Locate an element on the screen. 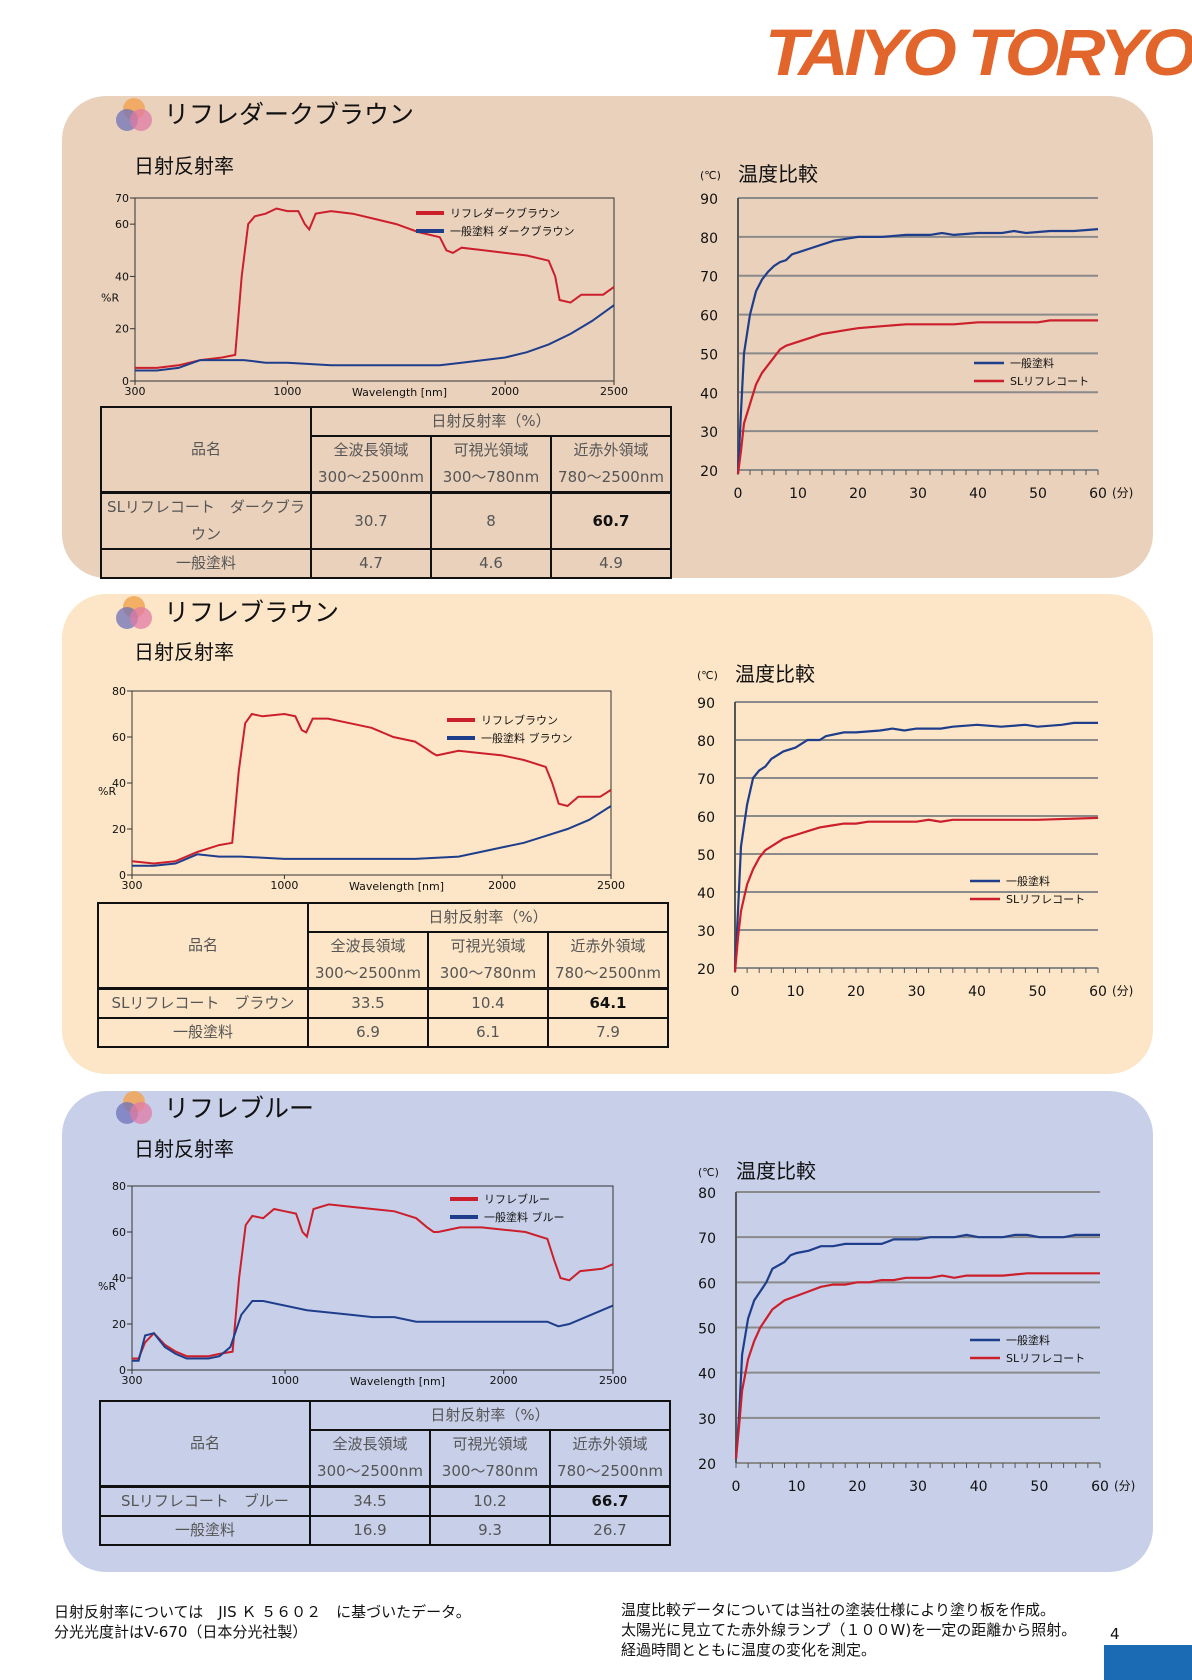 This screenshot has height=1680, width=1192. x-tick-label: 300 is located at coordinates (135, 391).